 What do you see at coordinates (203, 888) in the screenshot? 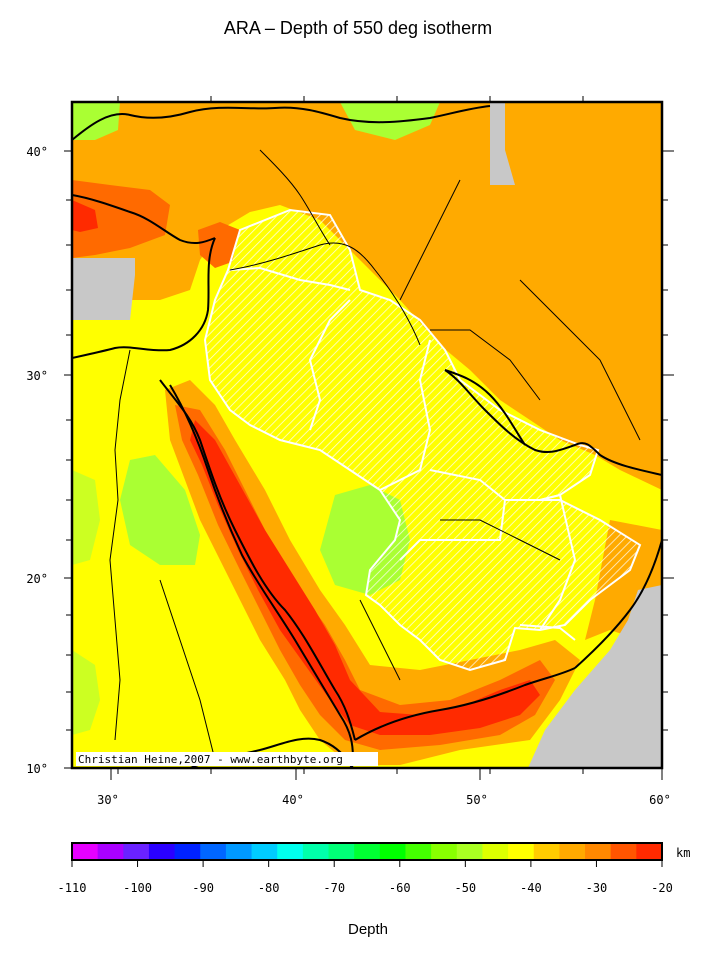
I see `colorbar-tick-label: -90` at bounding box center [203, 888].